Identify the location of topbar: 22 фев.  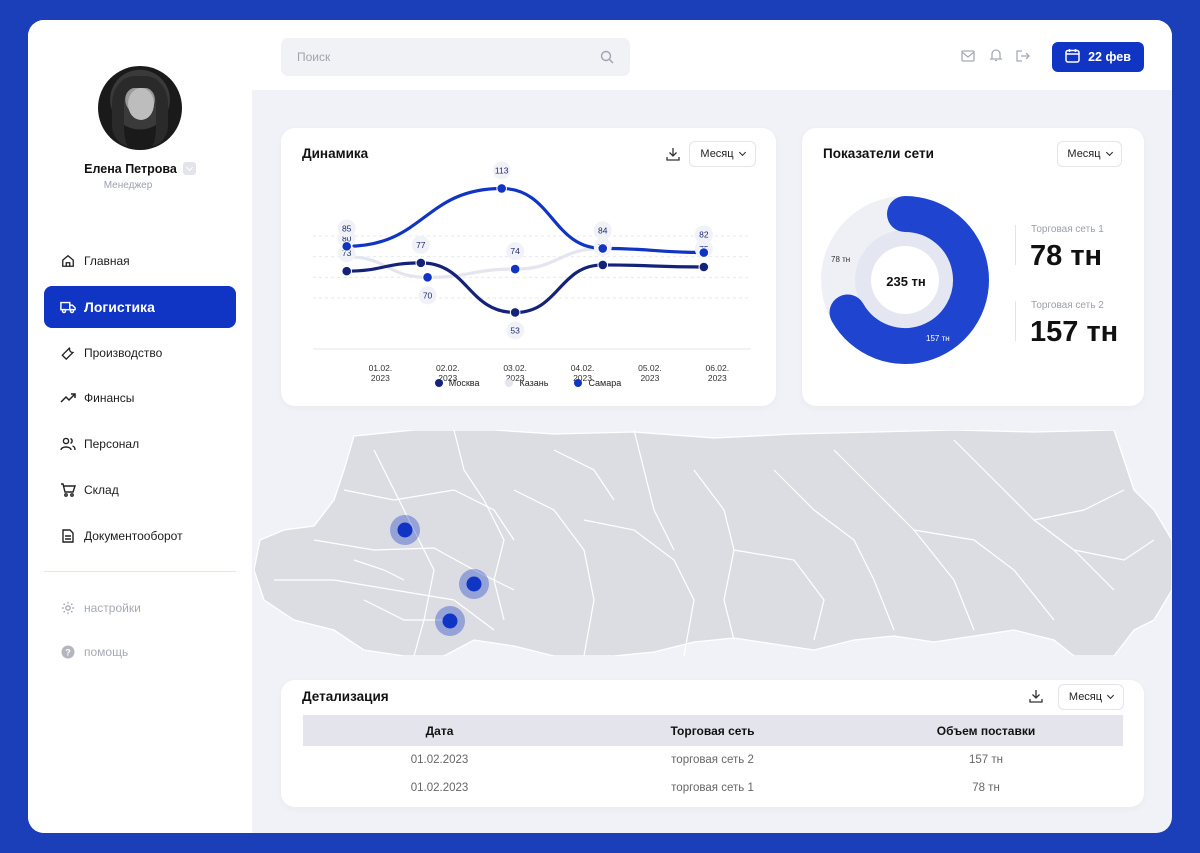
(712, 55).